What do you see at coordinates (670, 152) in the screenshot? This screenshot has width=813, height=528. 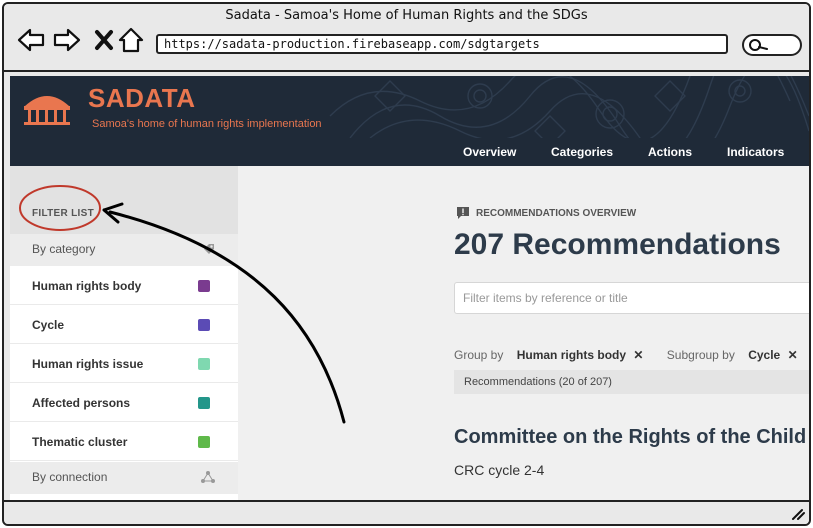 I see `nav-actions: Actions` at bounding box center [670, 152].